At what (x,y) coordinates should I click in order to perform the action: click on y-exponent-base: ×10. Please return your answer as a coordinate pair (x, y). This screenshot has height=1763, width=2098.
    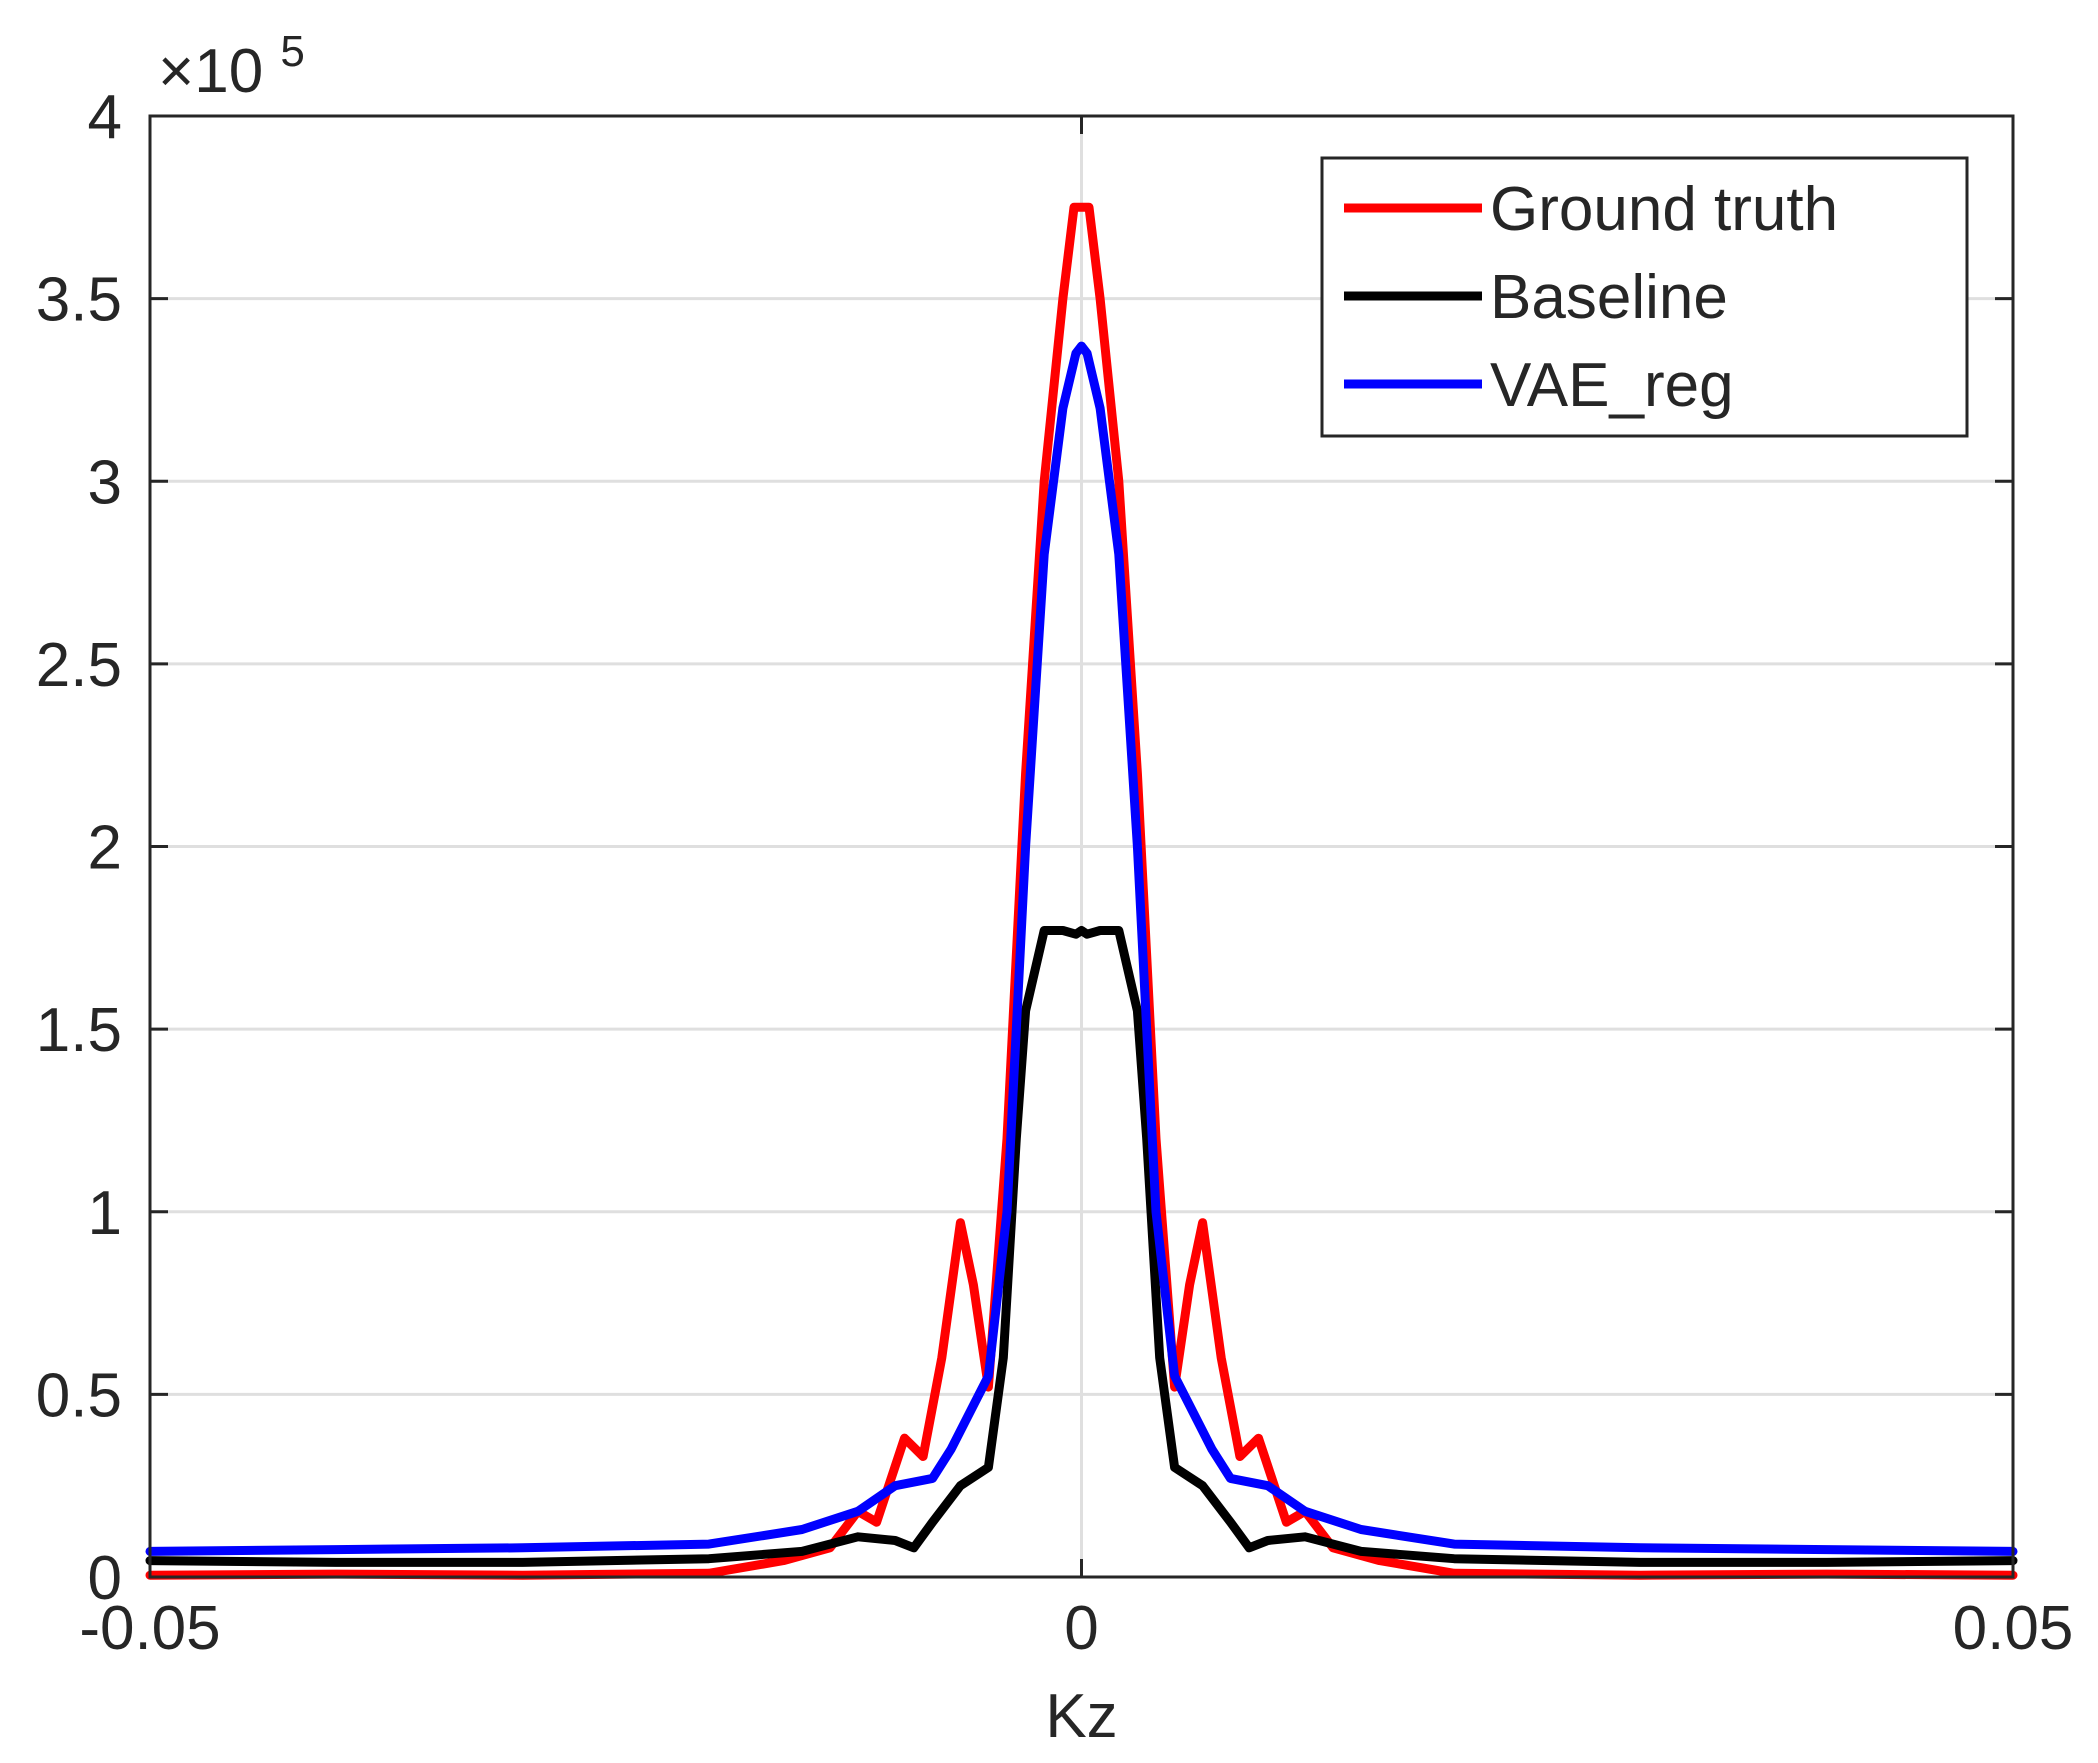
    Looking at the image, I should click on (210, 71).